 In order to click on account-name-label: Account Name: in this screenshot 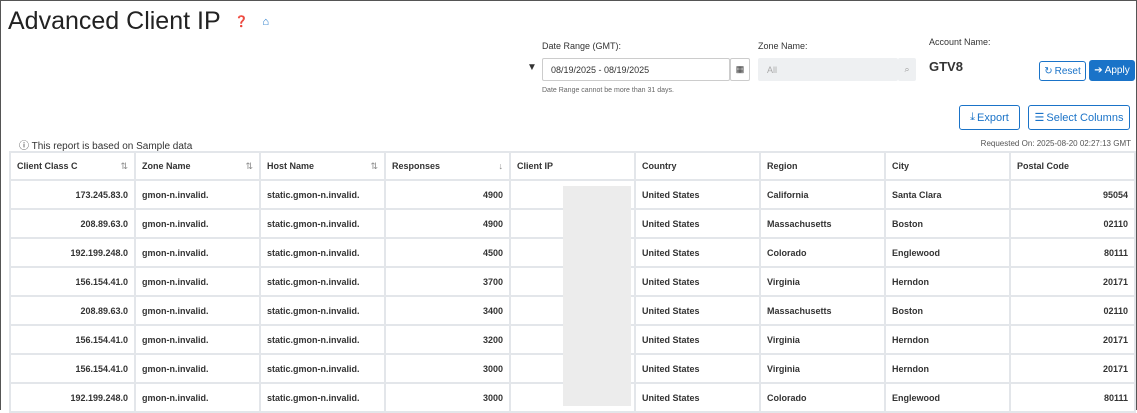, I will do `click(960, 42)`.